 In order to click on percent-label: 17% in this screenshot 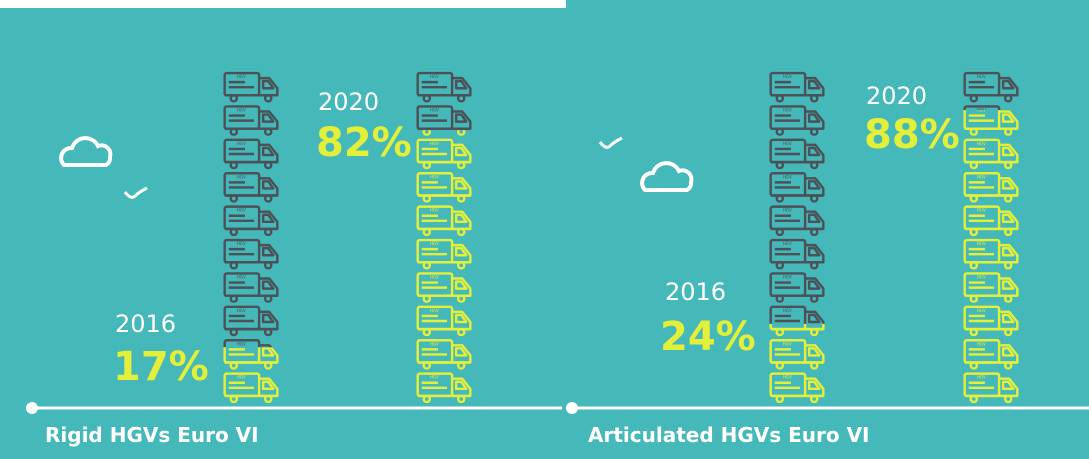, I will do `click(161, 367)`.